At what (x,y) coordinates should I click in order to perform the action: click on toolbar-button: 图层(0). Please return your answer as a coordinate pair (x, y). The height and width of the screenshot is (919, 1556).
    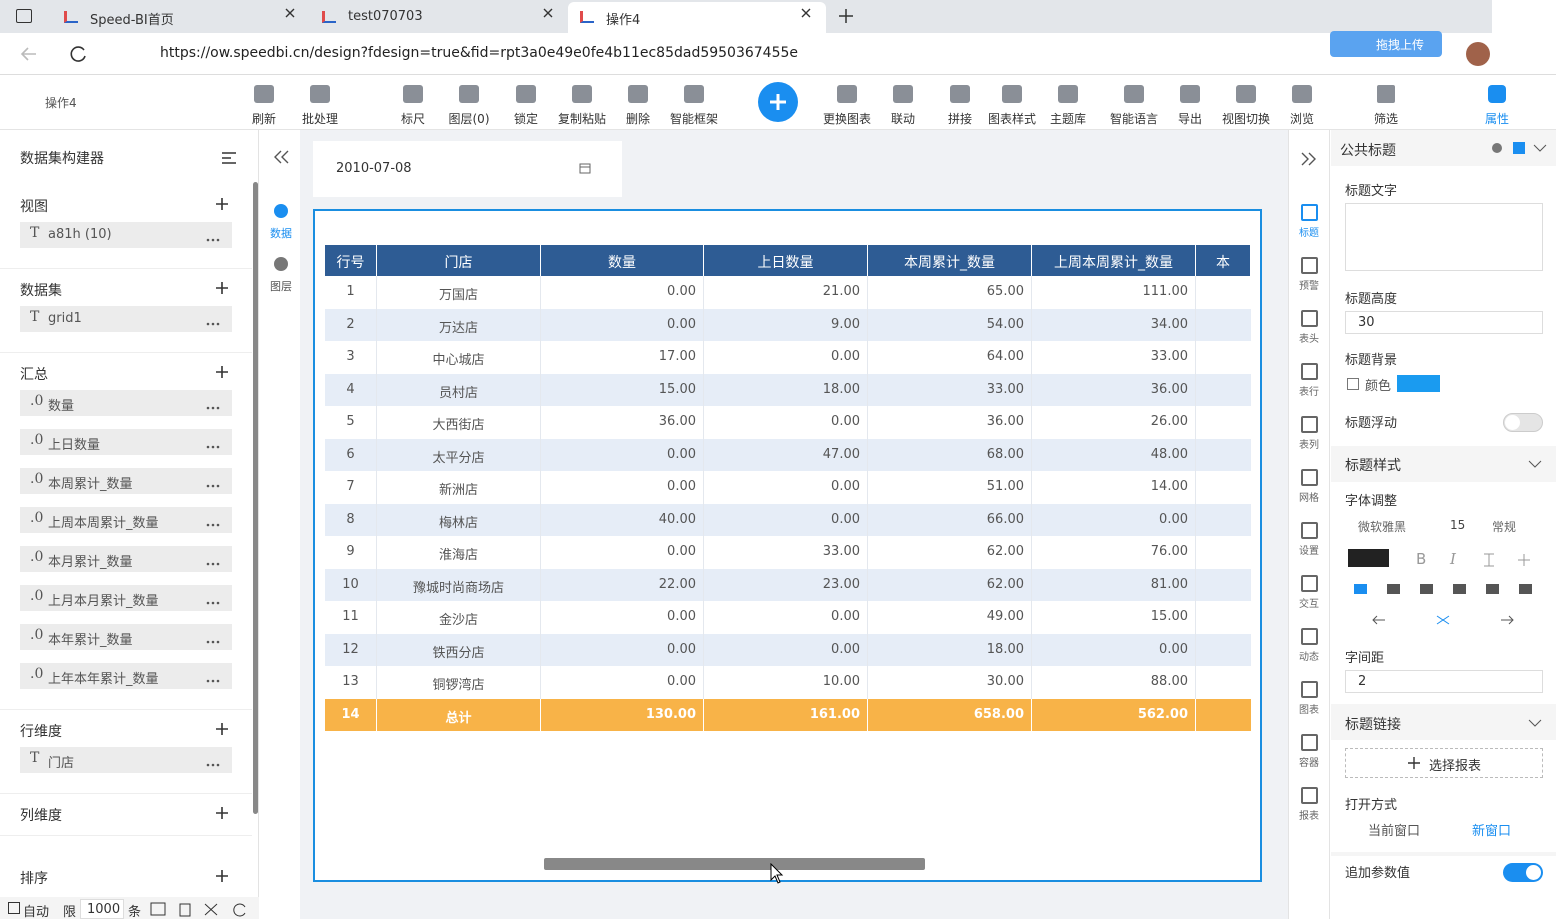
    Looking at the image, I should click on (469, 104).